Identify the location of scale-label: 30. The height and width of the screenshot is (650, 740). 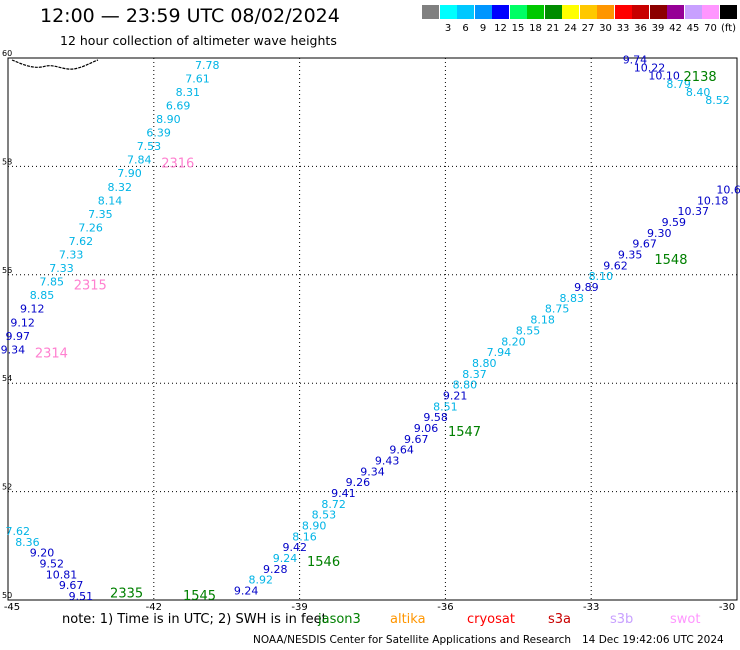
(605, 28).